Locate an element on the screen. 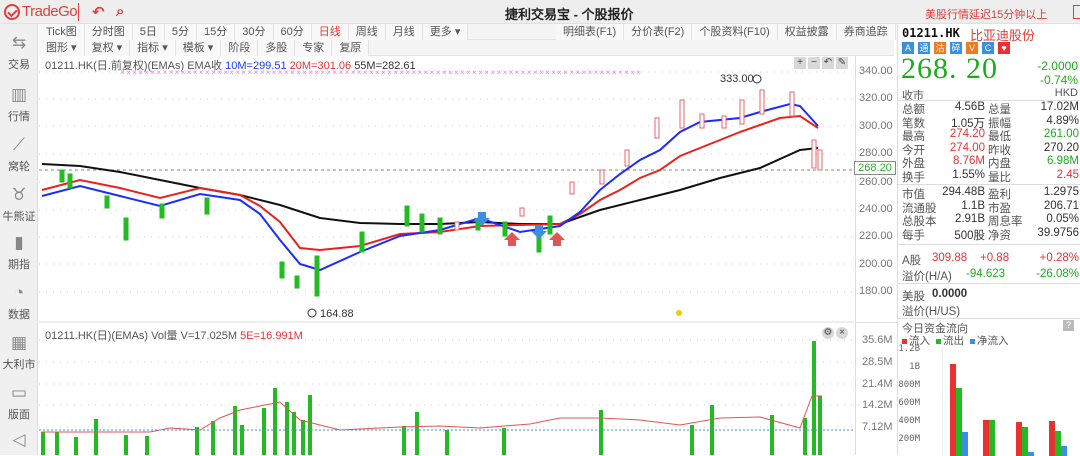  stat-row: 总股本 2.91B 周息率 0.05% is located at coordinates (990, 221).